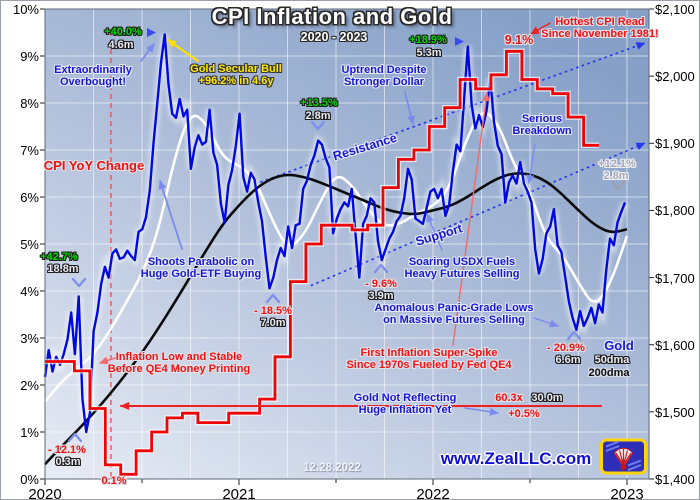  I want to click on arrow-overbought-to-peak, so click(147, 52).